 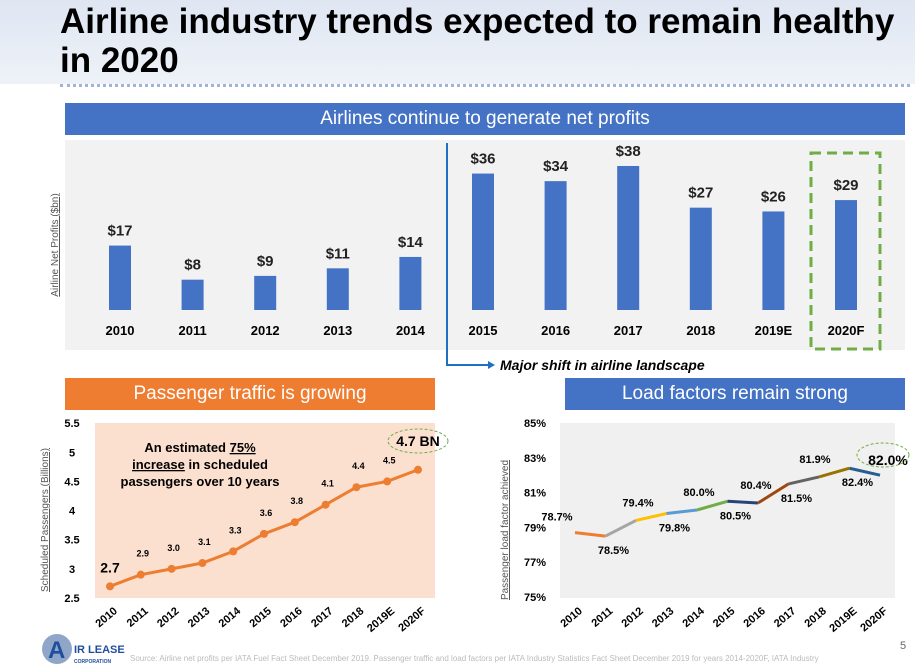 What do you see at coordinates (483, 241) in the screenshot?
I see `bar-2015` at bounding box center [483, 241].